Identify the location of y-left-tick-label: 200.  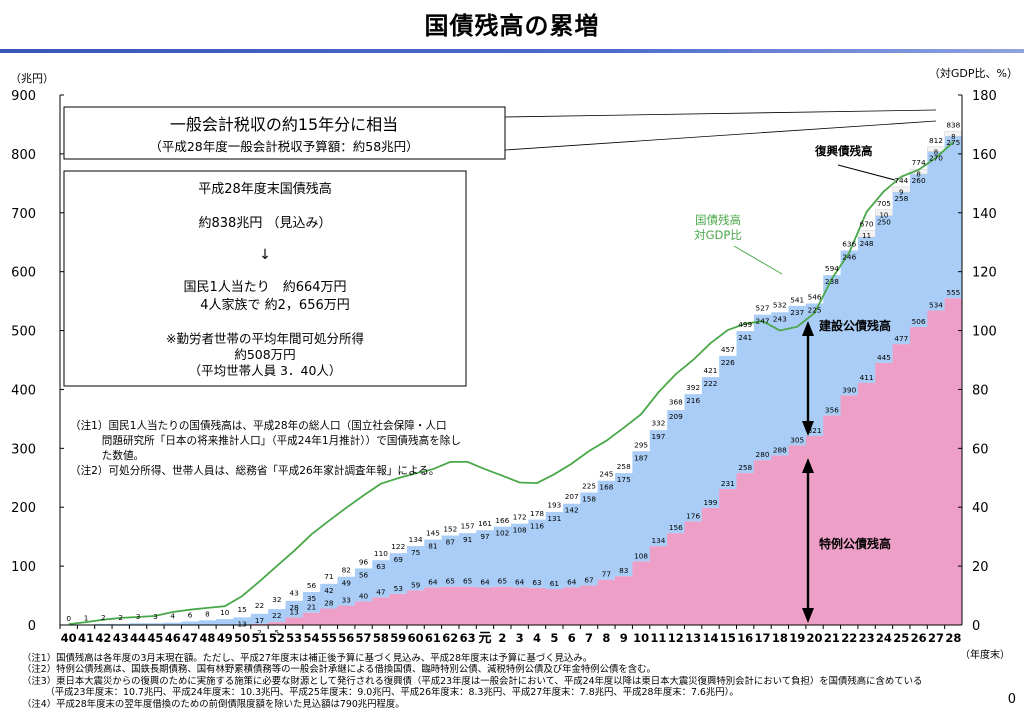
(23, 508).